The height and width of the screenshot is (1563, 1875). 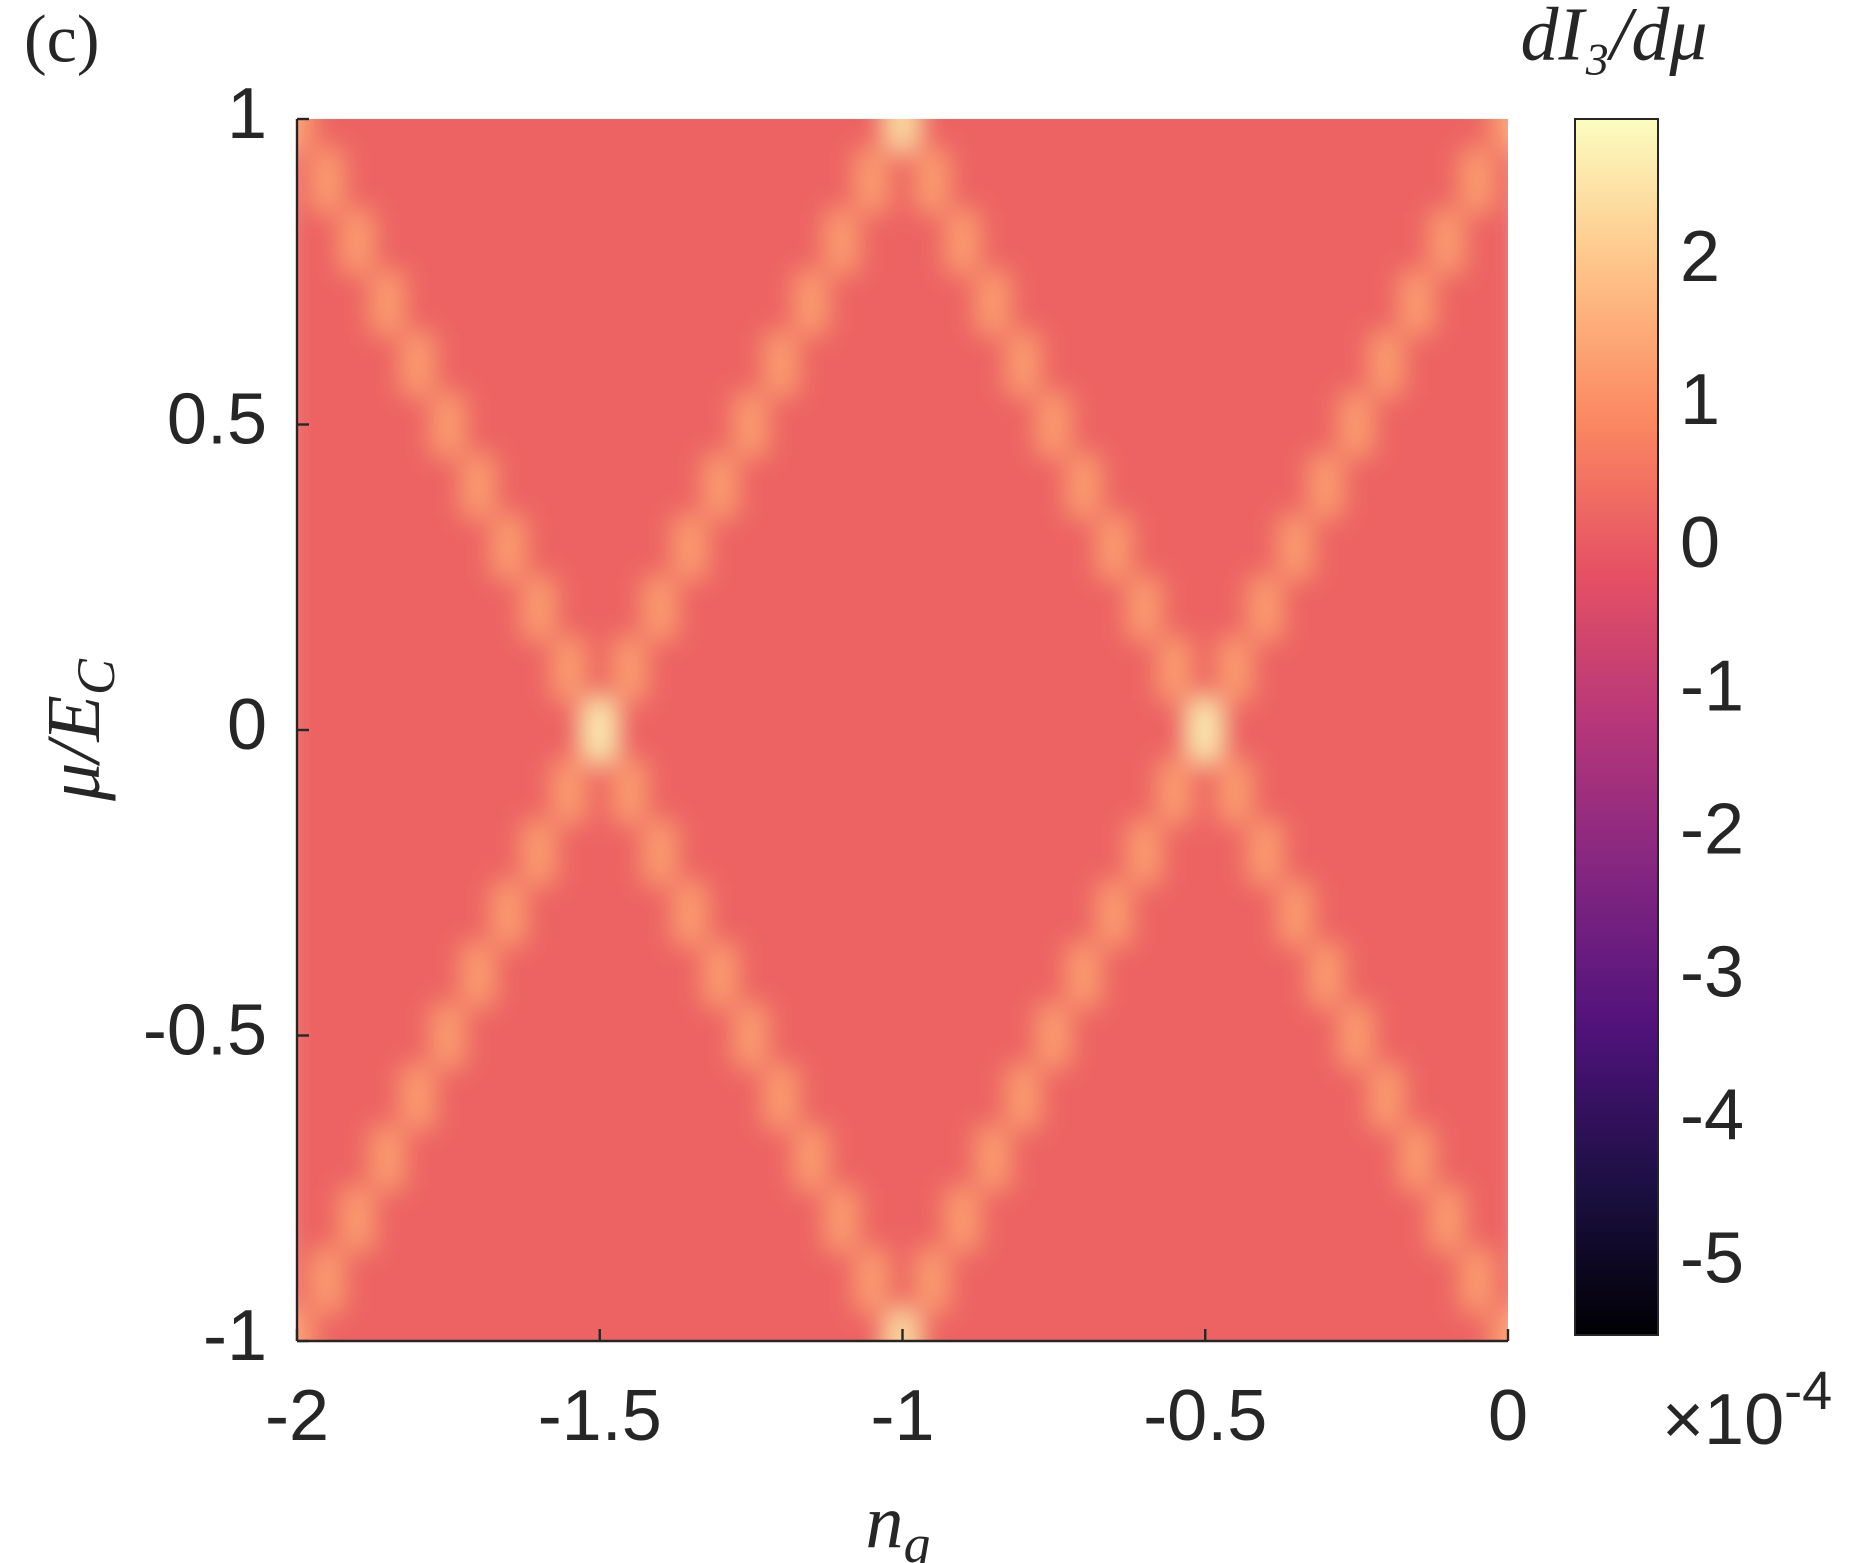 What do you see at coordinates (902, 1416) in the screenshot?
I see `x-tick-label: -1` at bounding box center [902, 1416].